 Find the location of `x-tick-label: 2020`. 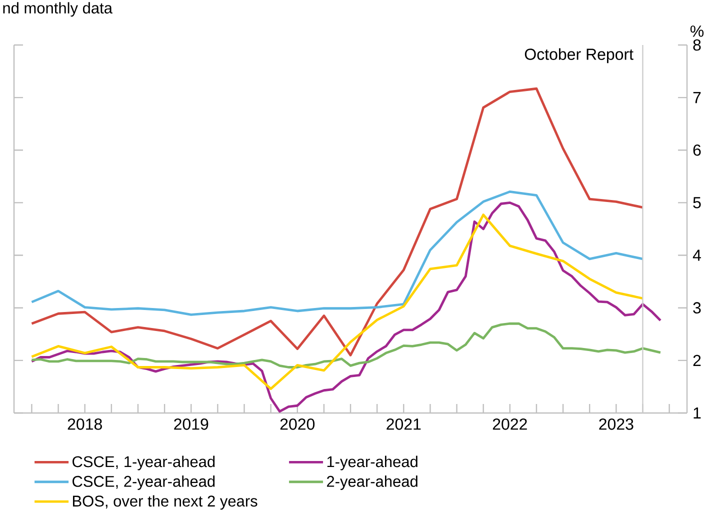

x-tick-label: 2020 is located at coordinates (297, 424).